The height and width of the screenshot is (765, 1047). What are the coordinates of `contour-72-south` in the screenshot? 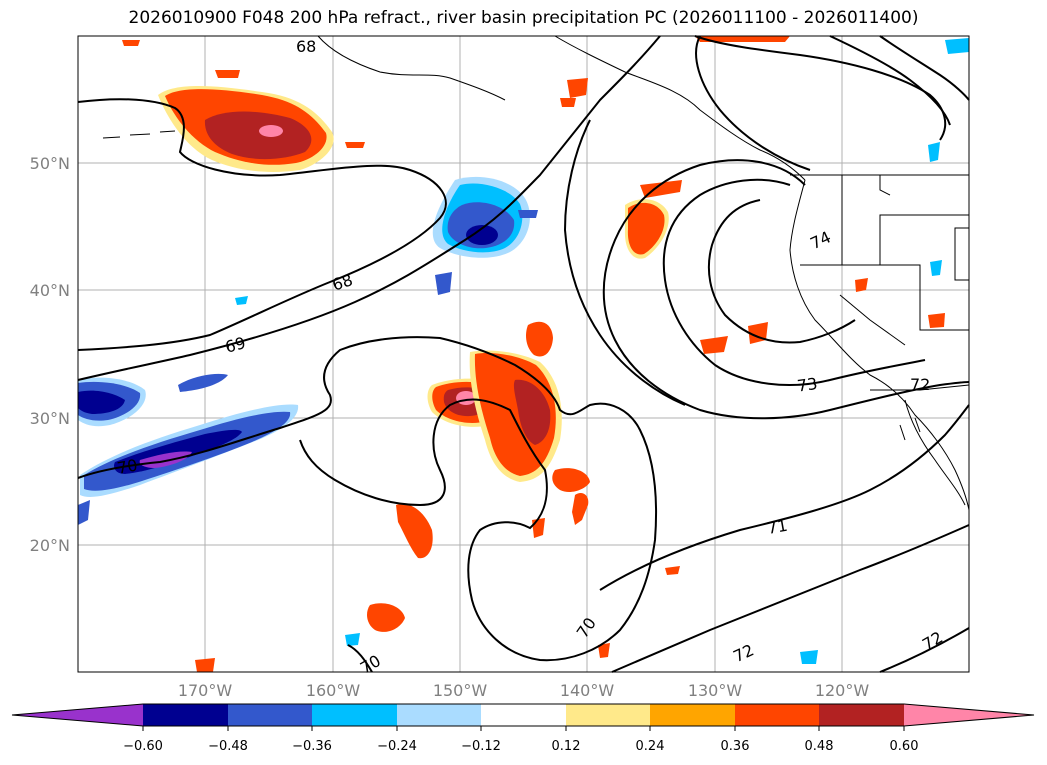 It's located at (790, 598).